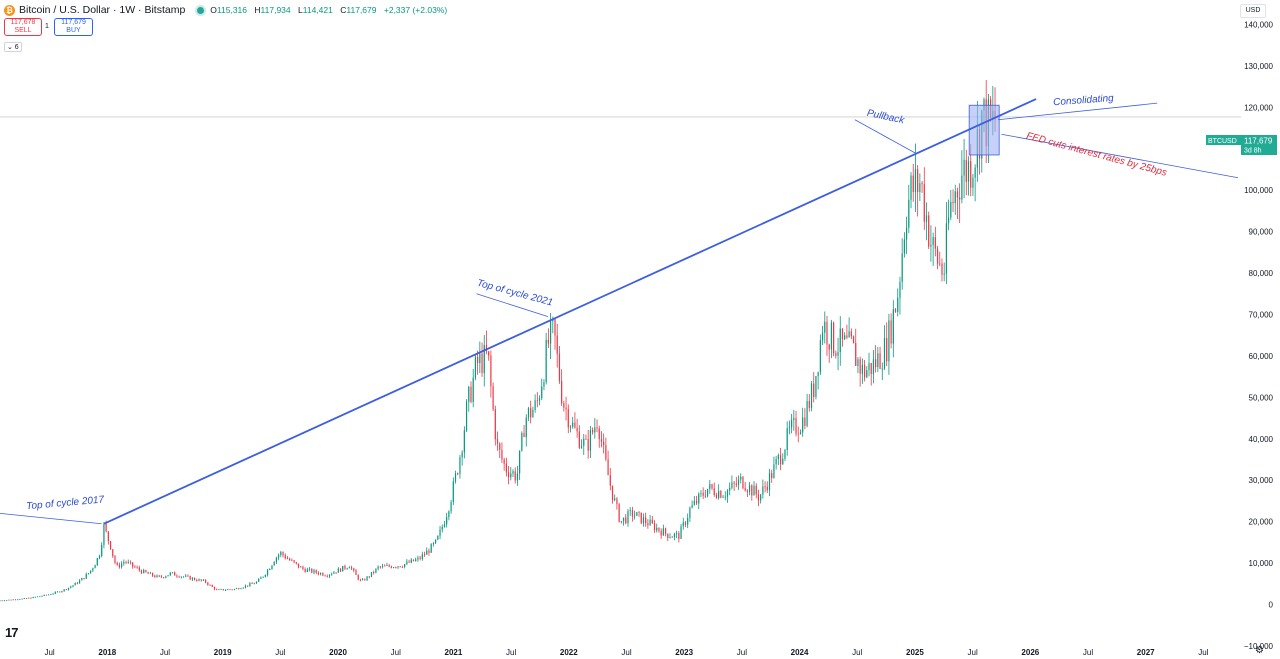 This screenshot has width=1280, height=659. I want to click on tradingview-logo: 17, so click(12, 632).